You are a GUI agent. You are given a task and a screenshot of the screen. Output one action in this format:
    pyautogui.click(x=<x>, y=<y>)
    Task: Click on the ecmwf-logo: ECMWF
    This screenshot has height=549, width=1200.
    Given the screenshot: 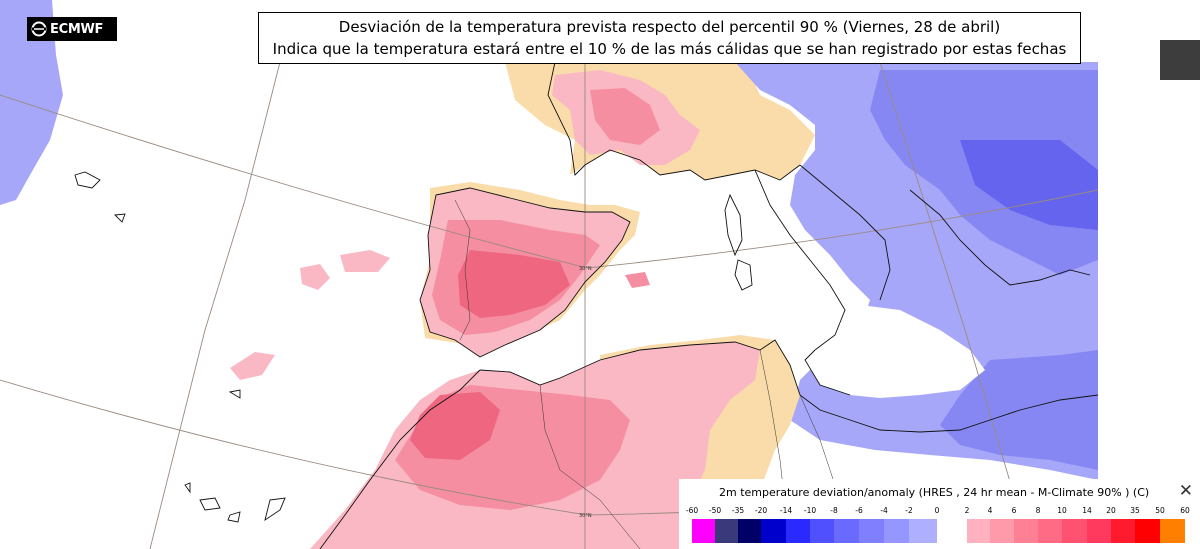 What is the action you would take?
    pyautogui.click(x=72, y=29)
    